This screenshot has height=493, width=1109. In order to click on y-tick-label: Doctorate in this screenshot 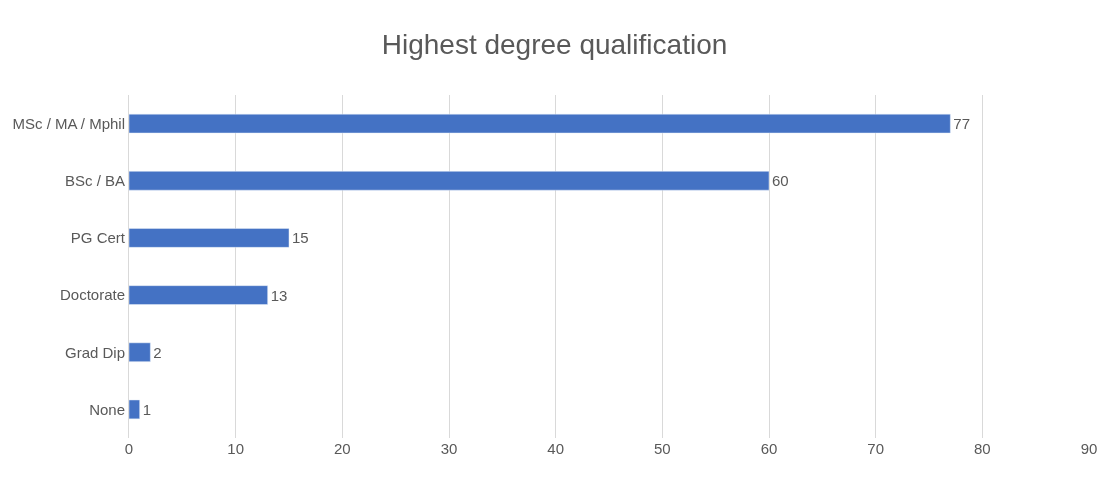, I will do `click(92, 295)`.